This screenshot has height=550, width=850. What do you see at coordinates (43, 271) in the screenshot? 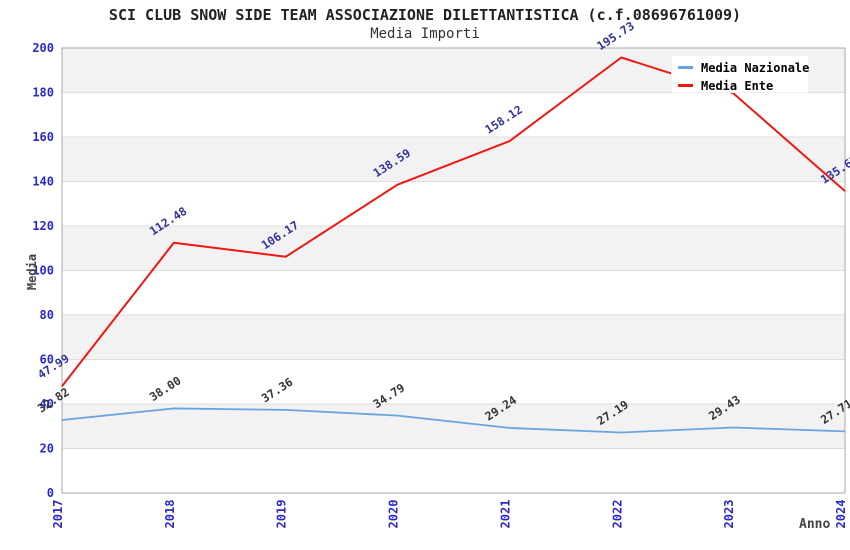
I see `y-tick-label: 100` at bounding box center [43, 271].